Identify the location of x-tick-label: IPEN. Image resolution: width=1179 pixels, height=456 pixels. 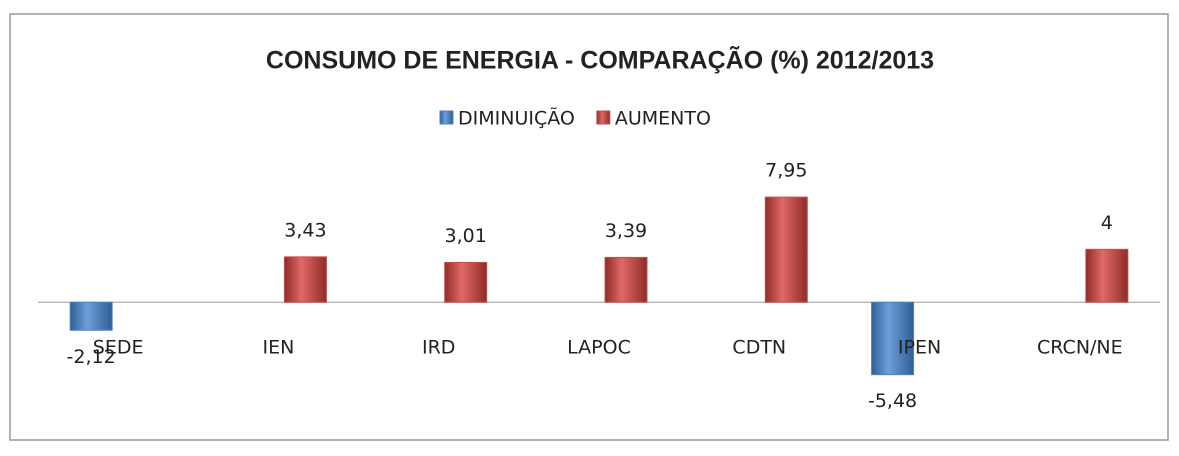
(919, 348).